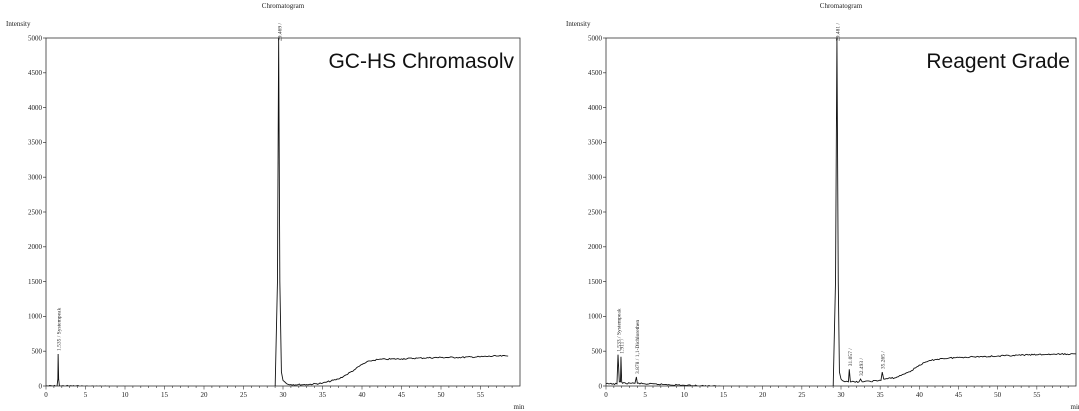 Image resolution: width=1079 pixels, height=411 pixels. Describe the element at coordinates (884, 360) in the screenshot. I see `peak-label: 35.265 /` at that location.